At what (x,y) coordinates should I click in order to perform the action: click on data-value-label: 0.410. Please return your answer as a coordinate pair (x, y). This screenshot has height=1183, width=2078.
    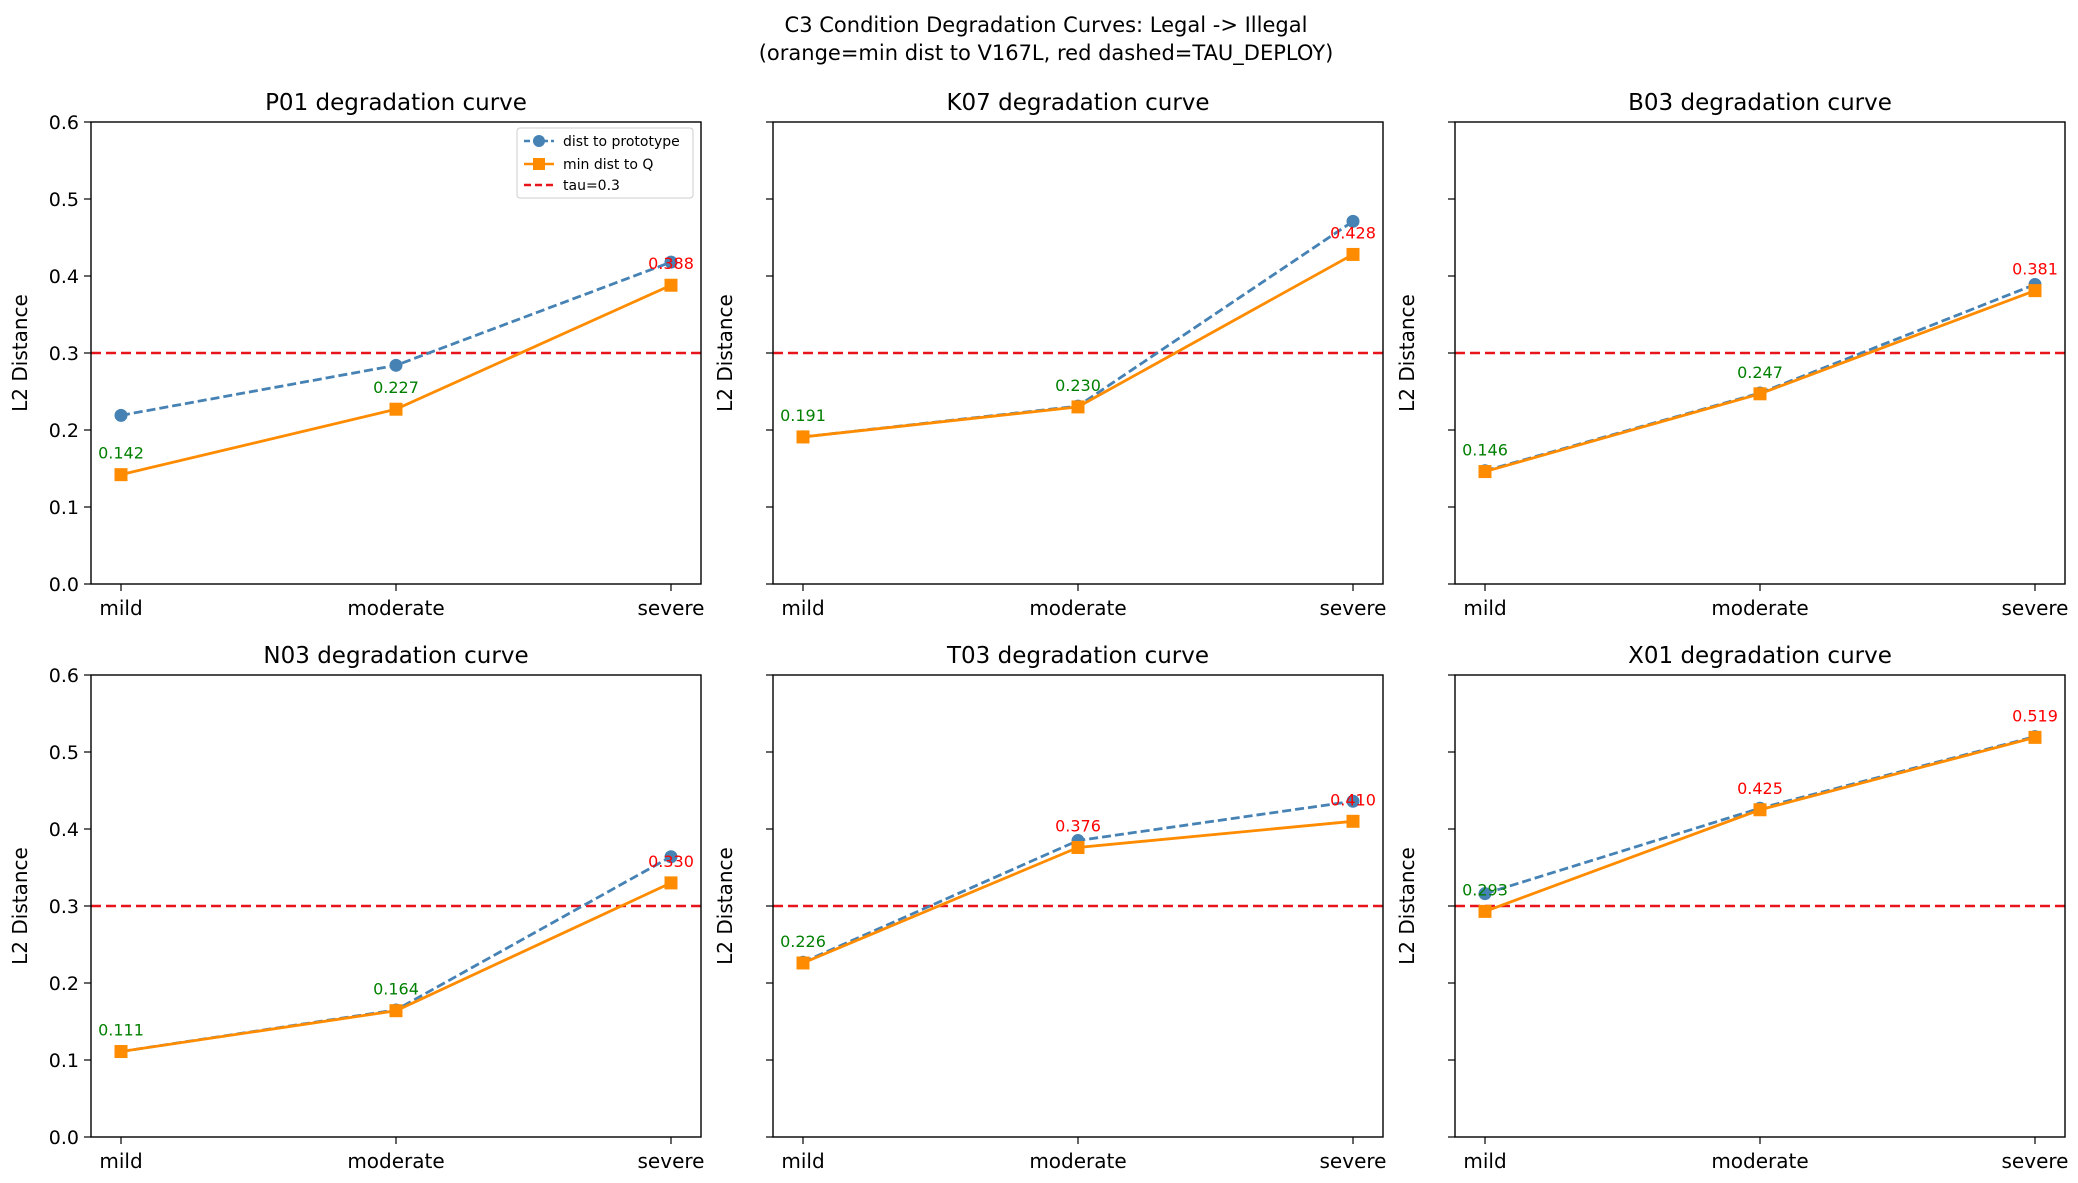
    Looking at the image, I should click on (1353, 799).